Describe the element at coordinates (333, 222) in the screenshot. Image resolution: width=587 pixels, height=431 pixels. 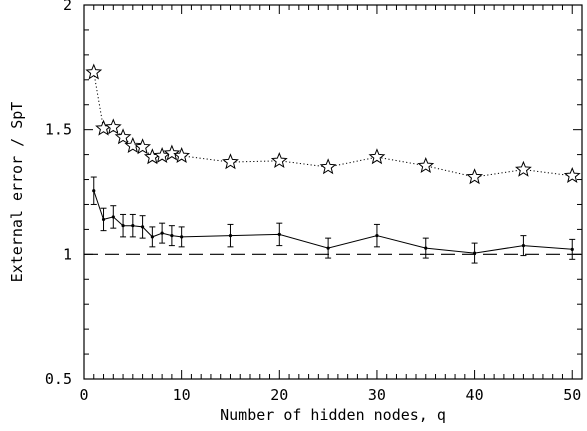
I see `series-2-line` at that location.